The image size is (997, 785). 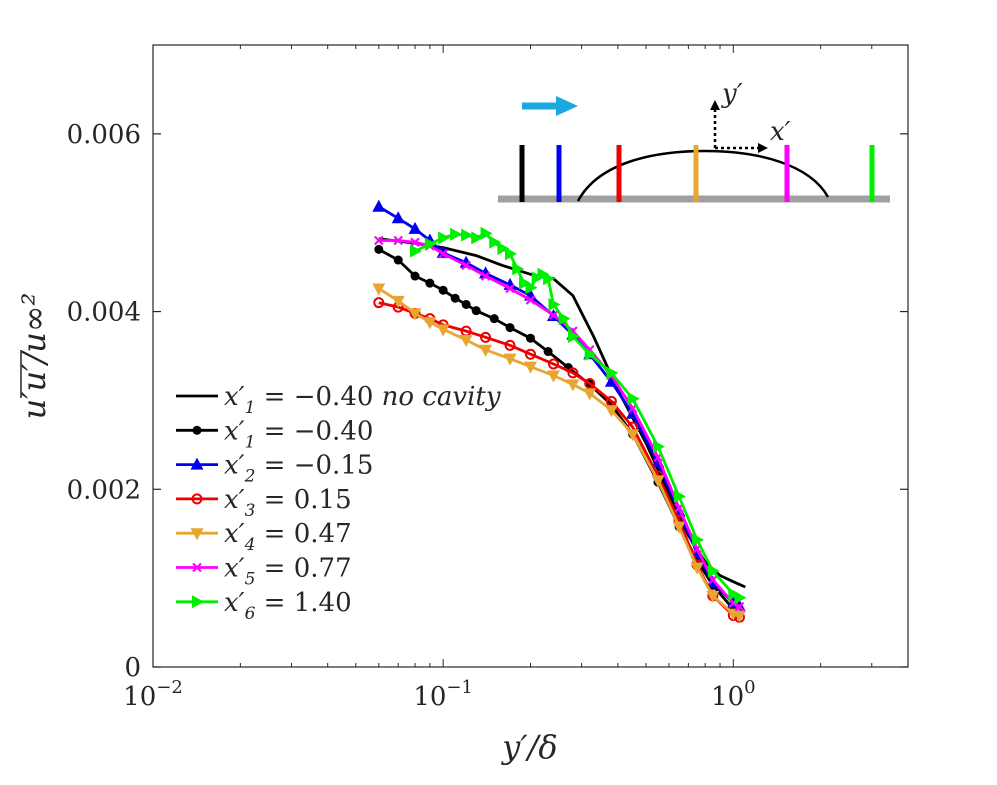 I want to click on x-axis-label: y′/δ, so click(x=528, y=747).